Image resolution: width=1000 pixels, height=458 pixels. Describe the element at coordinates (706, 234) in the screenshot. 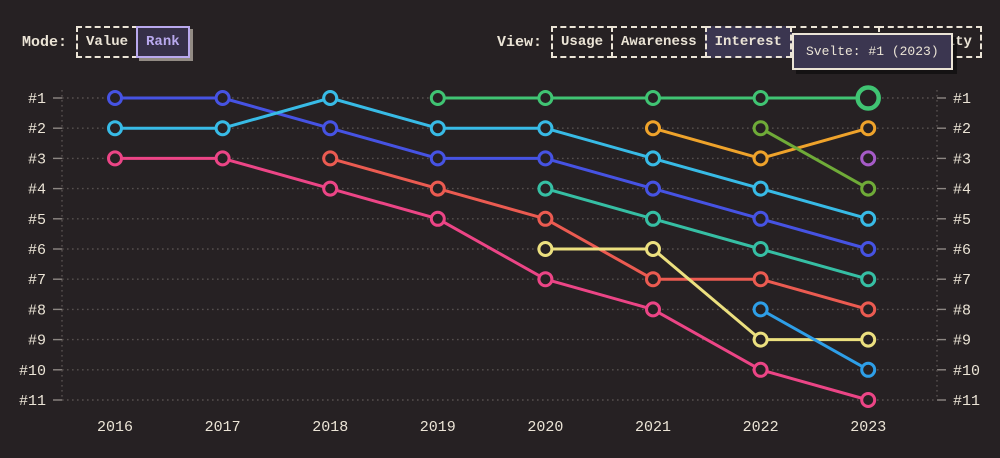

I see `series-line-teal` at that location.